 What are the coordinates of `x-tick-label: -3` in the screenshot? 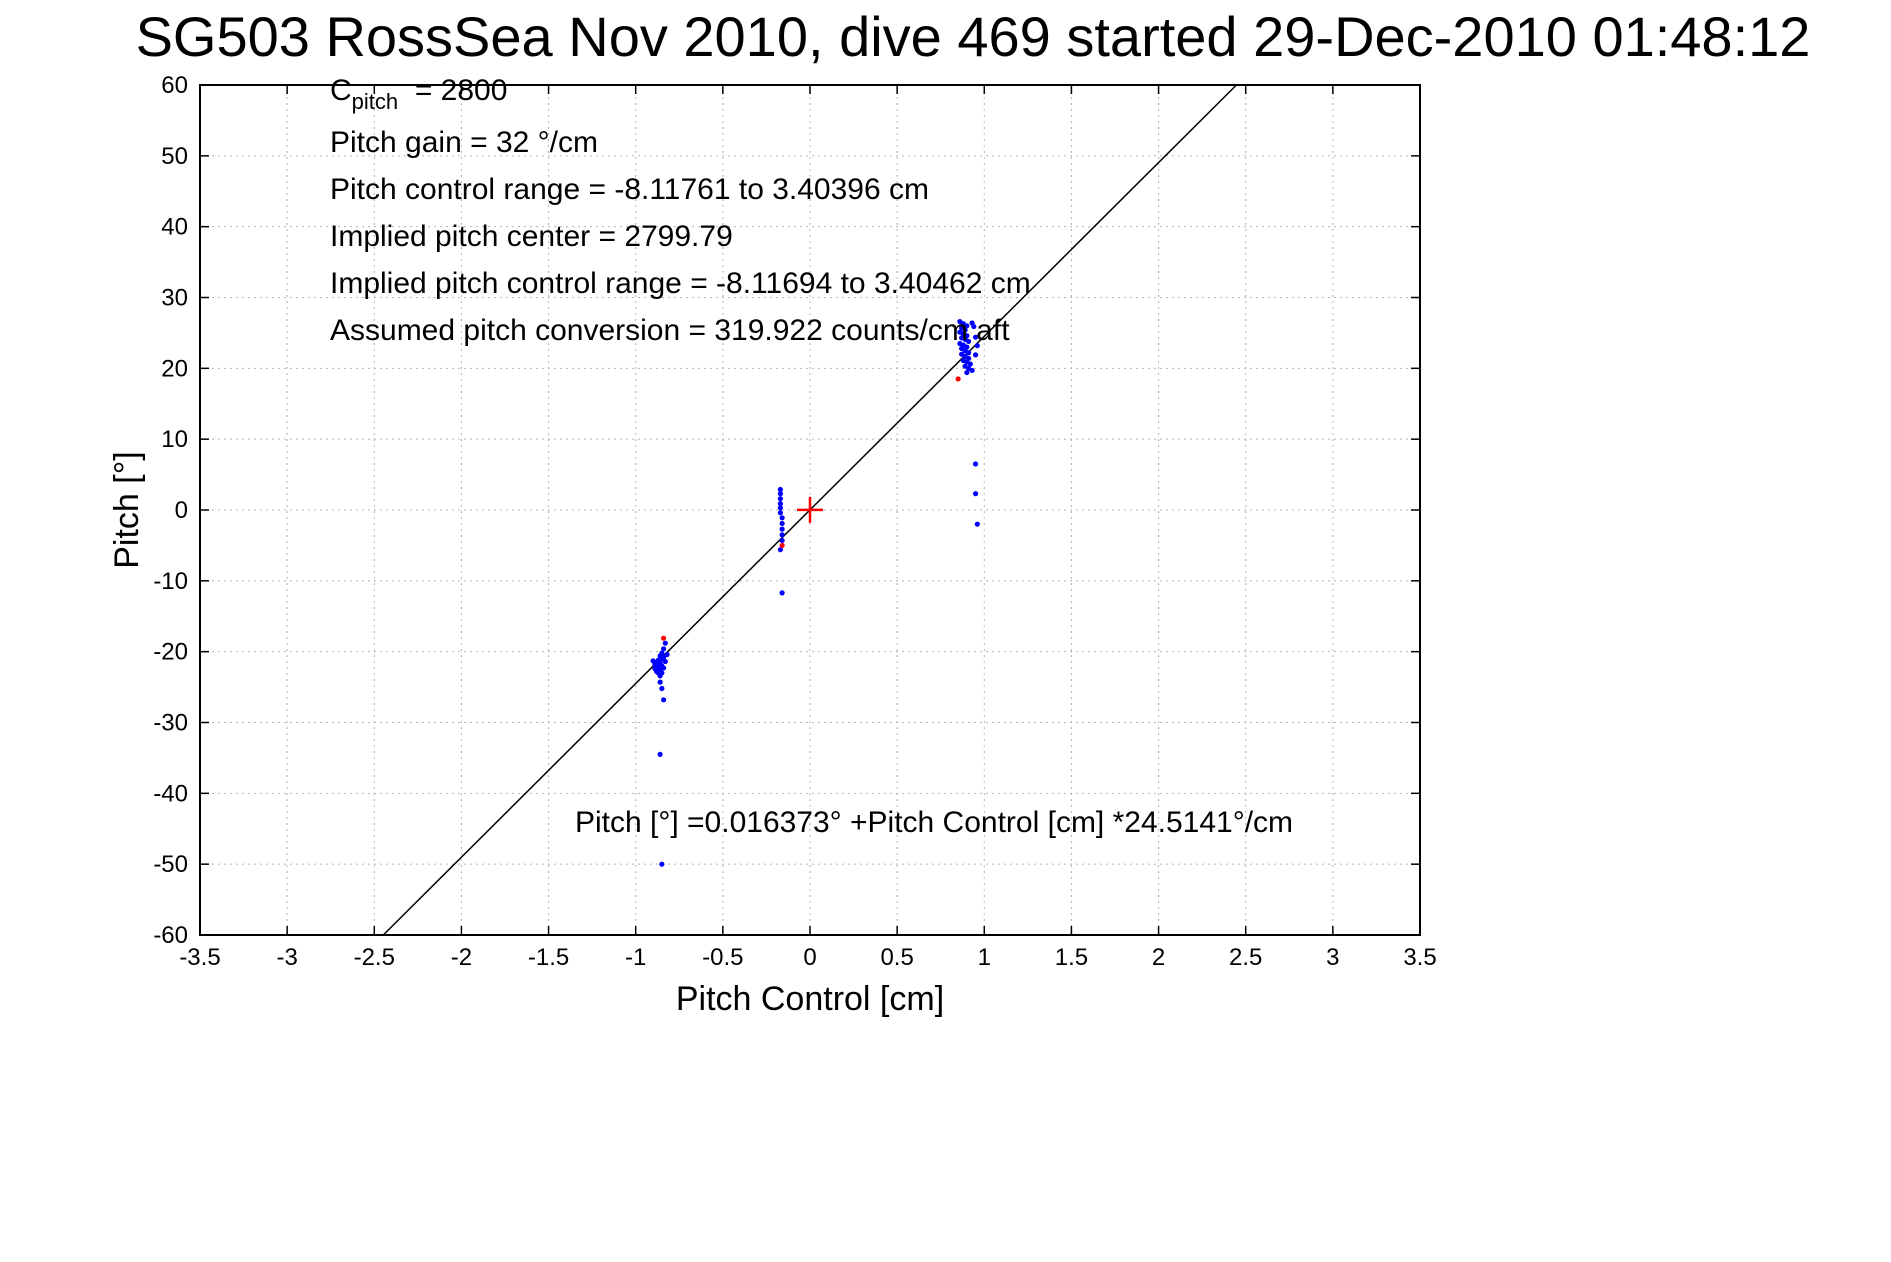 It's located at (286, 957).